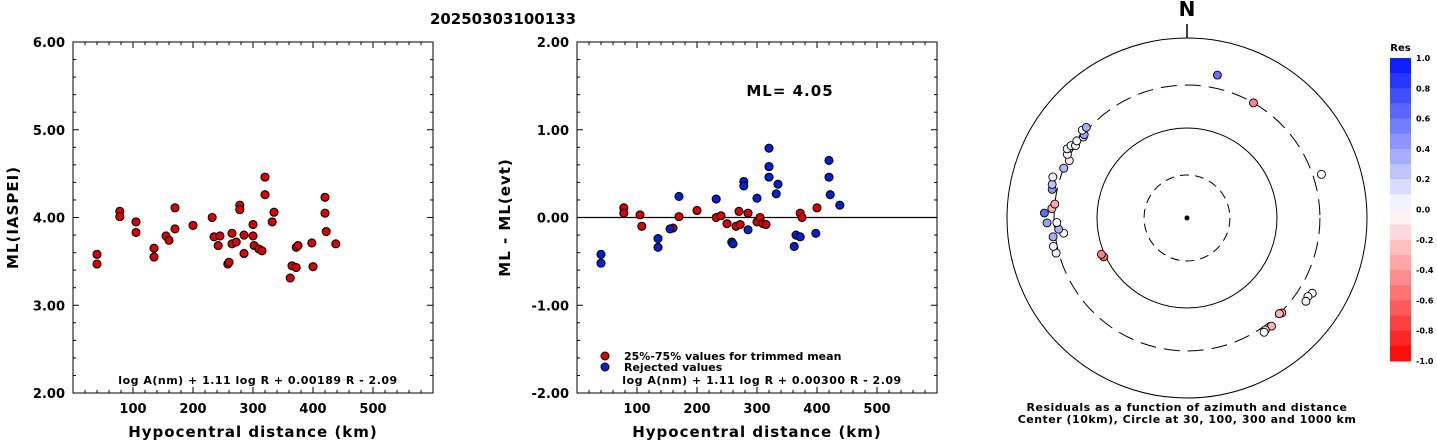  I want to click on colorbar-tick-label: 0.4, so click(1423, 149).